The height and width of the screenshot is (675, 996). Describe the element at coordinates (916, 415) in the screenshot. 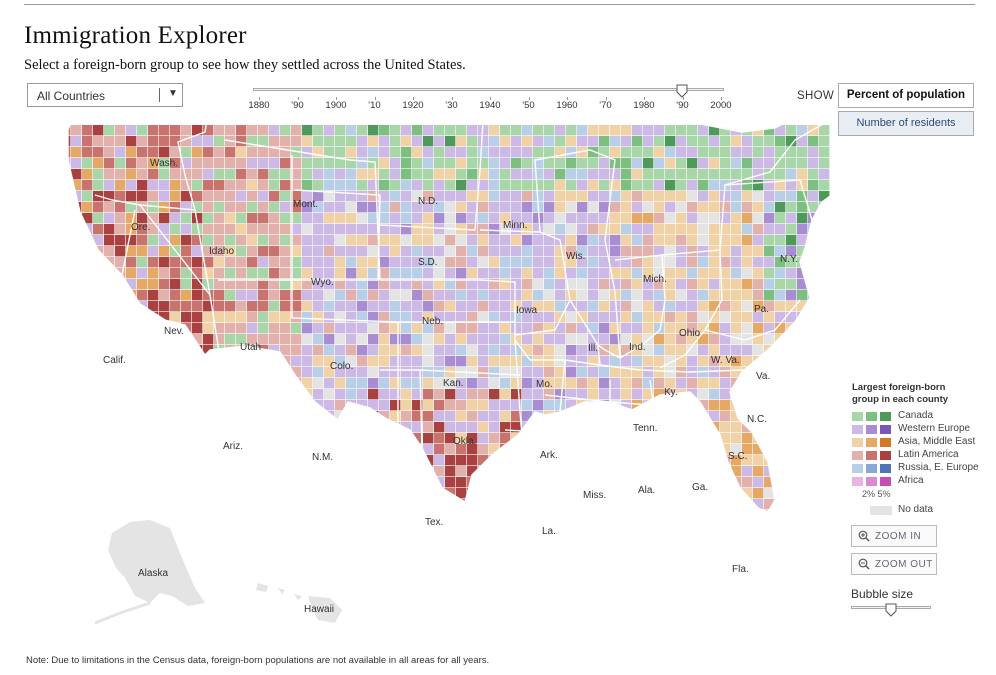

I see `legend-label: Canada` at that location.